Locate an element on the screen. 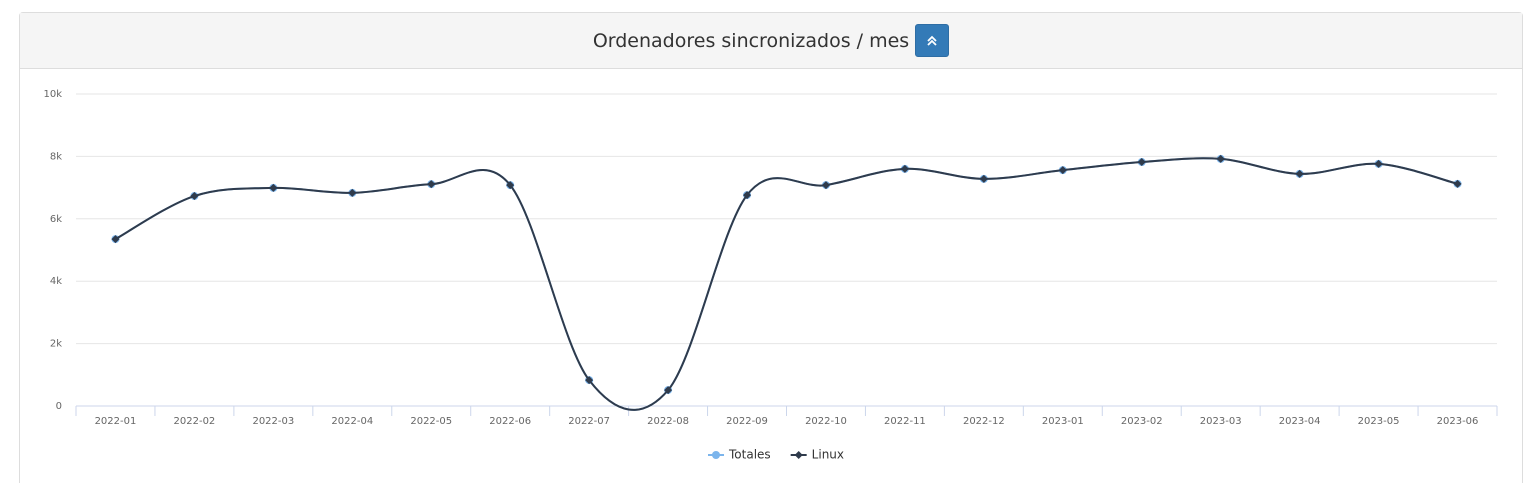 The image size is (1539, 483). x-tick-label: 2022-04 is located at coordinates (352, 421).